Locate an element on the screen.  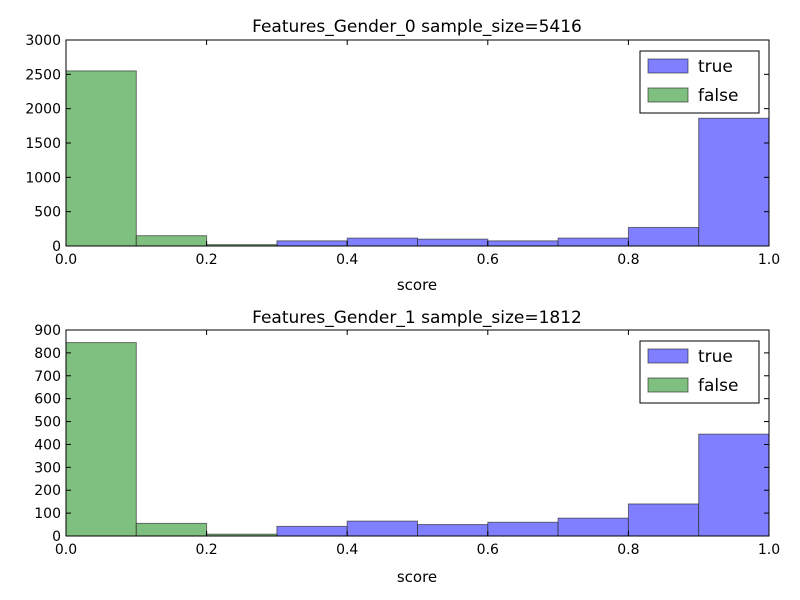
legend-box is located at coordinates (699, 372).